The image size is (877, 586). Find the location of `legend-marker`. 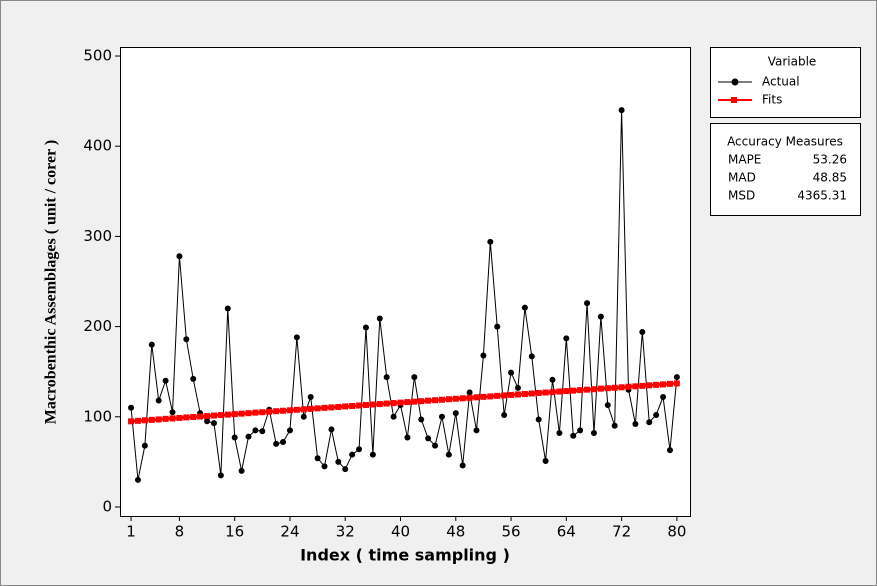

legend-marker is located at coordinates (734, 100).